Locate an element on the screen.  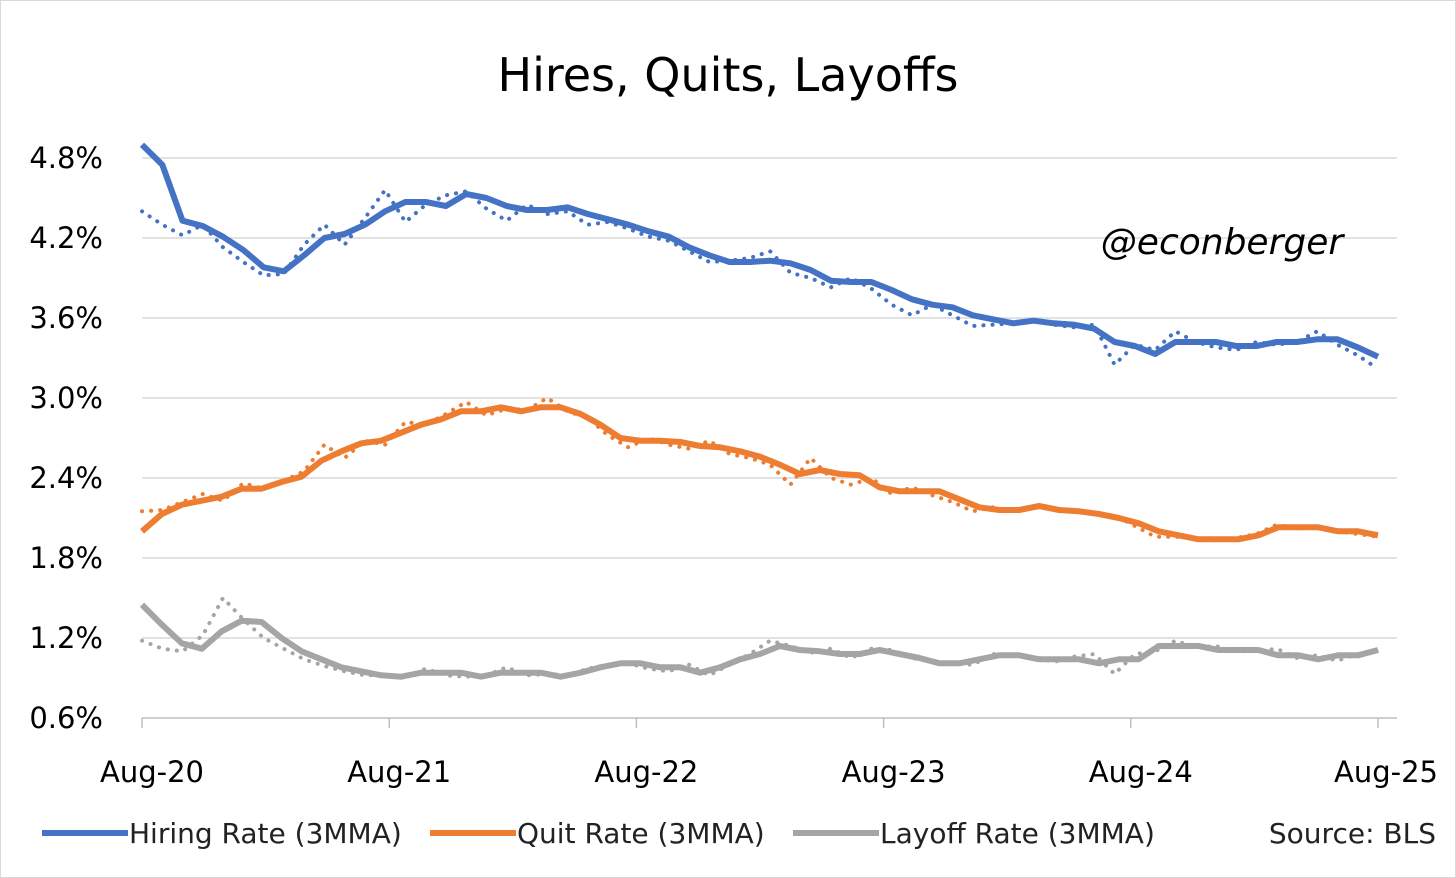
y-tick-label: 1.2% is located at coordinates (66, 638).